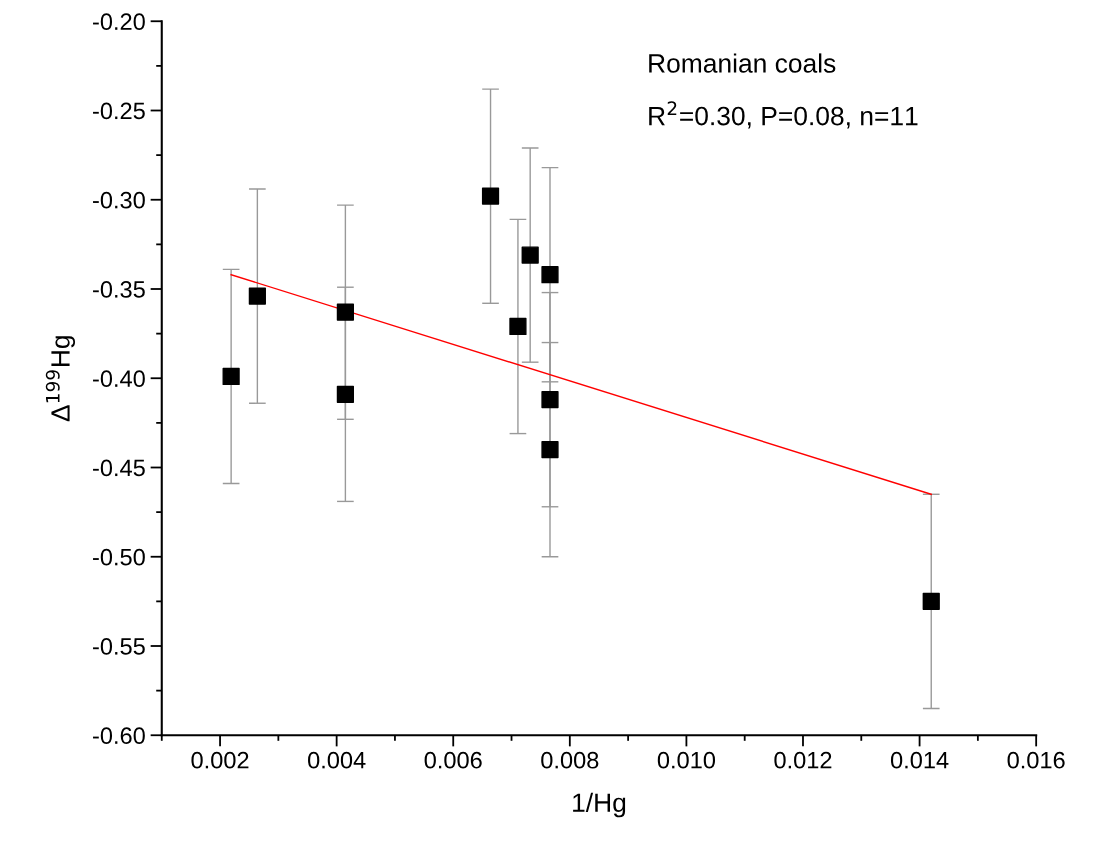 The height and width of the screenshot is (850, 1093). What do you see at coordinates (919, 760) in the screenshot?
I see `x-tick-label: 0.014` at bounding box center [919, 760].